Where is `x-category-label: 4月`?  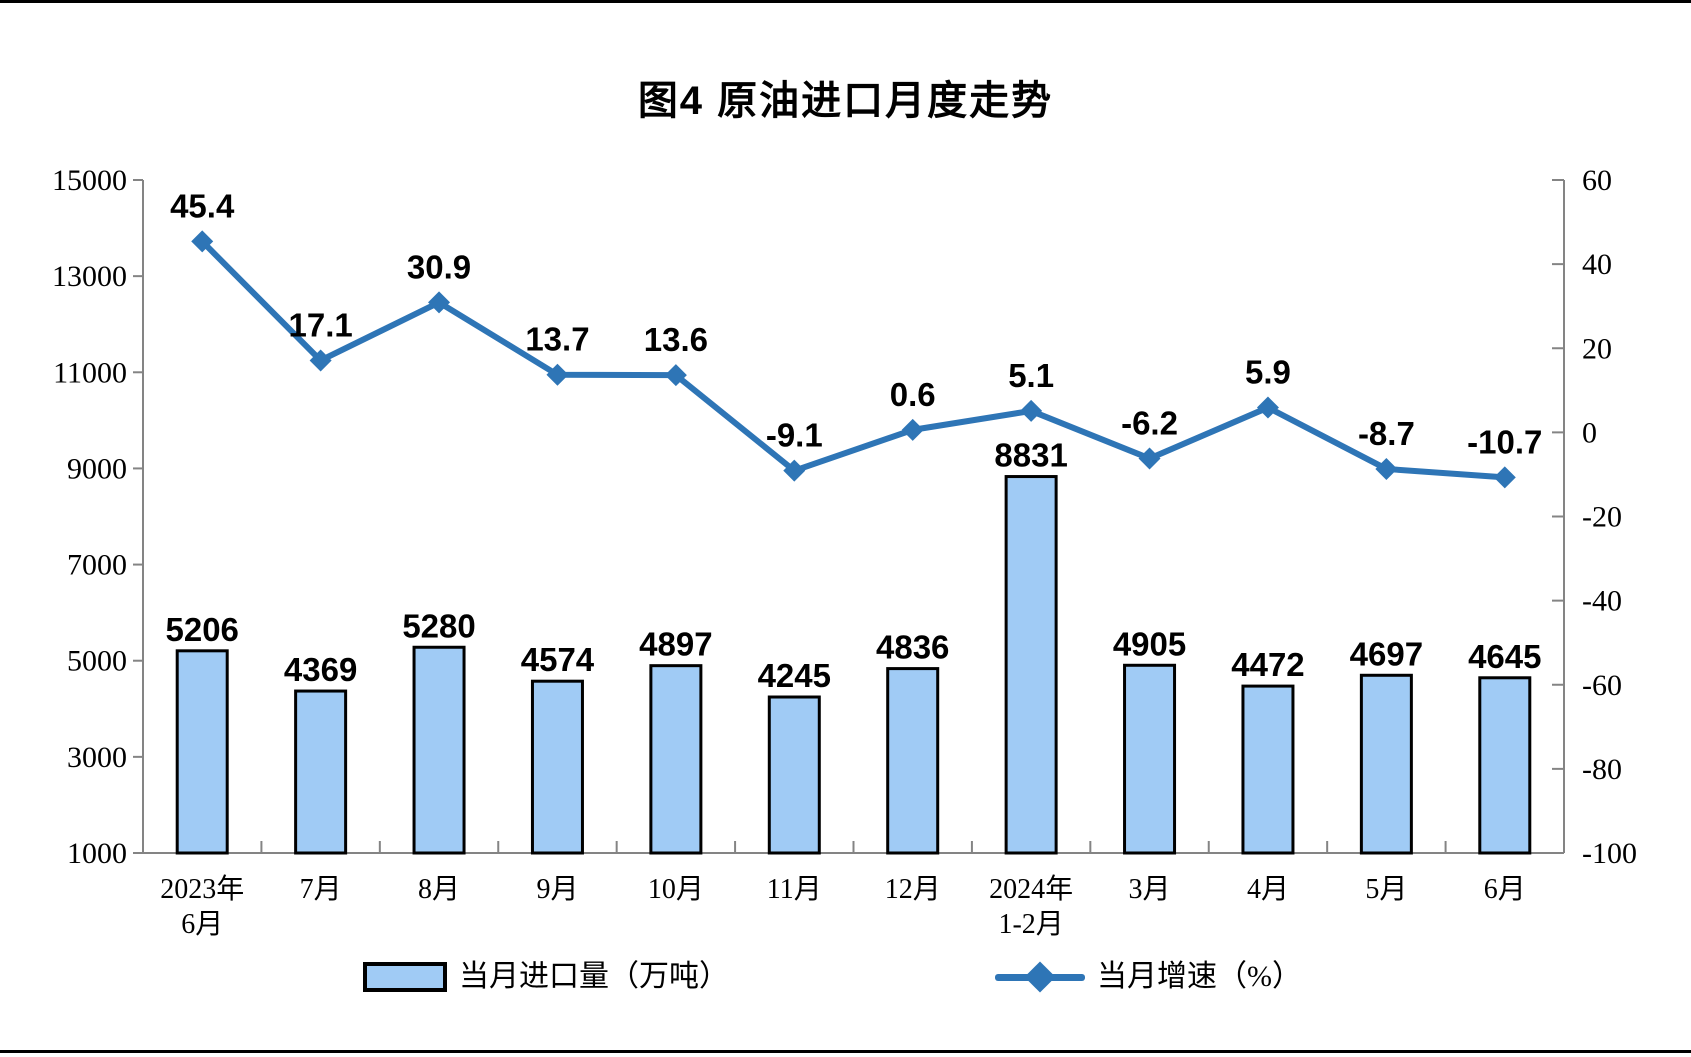
x-category-label: 4月 is located at coordinates (1268, 889).